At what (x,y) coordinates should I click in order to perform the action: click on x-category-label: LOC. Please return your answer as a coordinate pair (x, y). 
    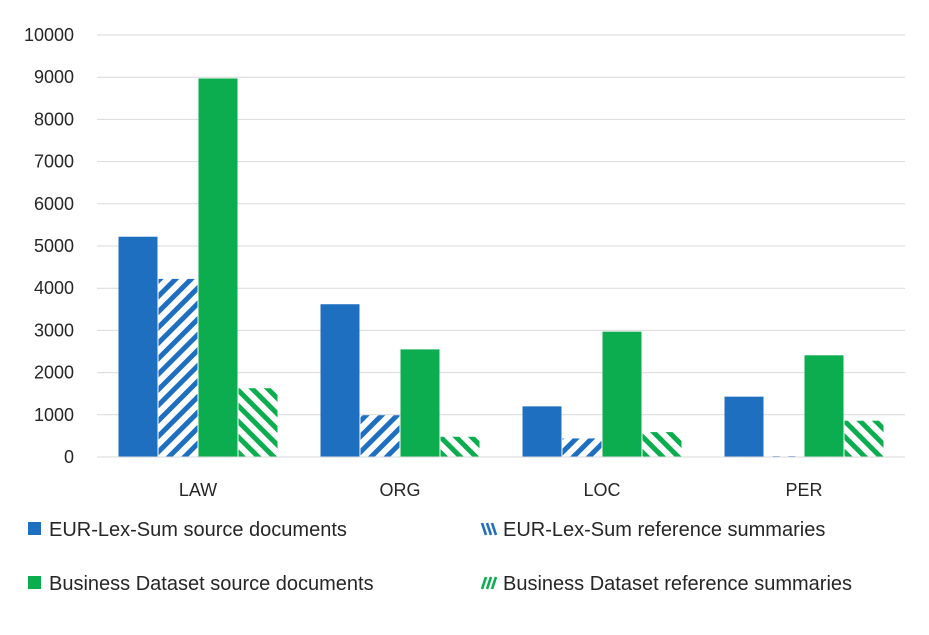
    Looking at the image, I should click on (601, 490).